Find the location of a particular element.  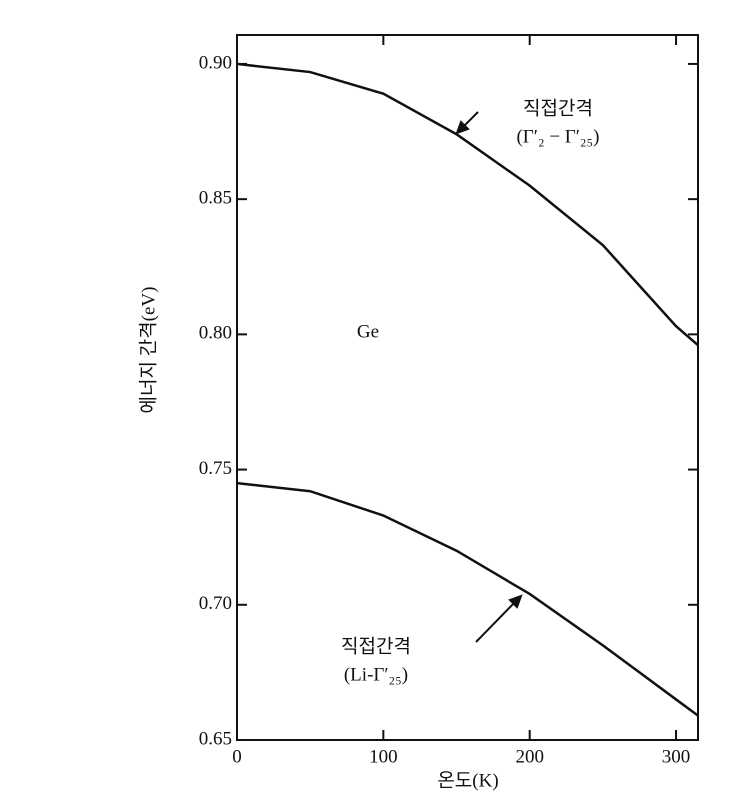

y-tick-label: 0.65 is located at coordinates (215, 738).